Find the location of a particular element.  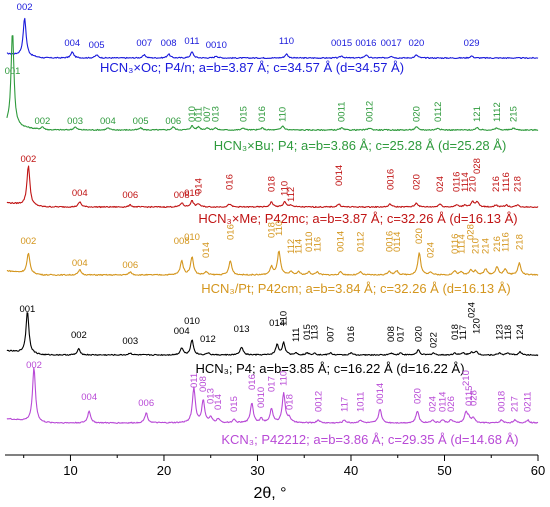

peak-label: 0012 is located at coordinates (318, 401).